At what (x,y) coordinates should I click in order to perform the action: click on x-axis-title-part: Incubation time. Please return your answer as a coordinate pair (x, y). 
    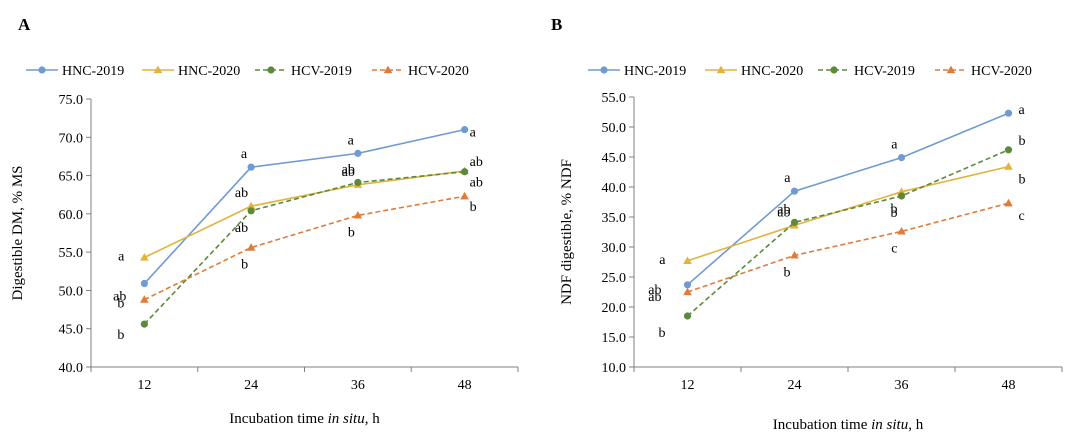
    Looking at the image, I should click on (278, 419).